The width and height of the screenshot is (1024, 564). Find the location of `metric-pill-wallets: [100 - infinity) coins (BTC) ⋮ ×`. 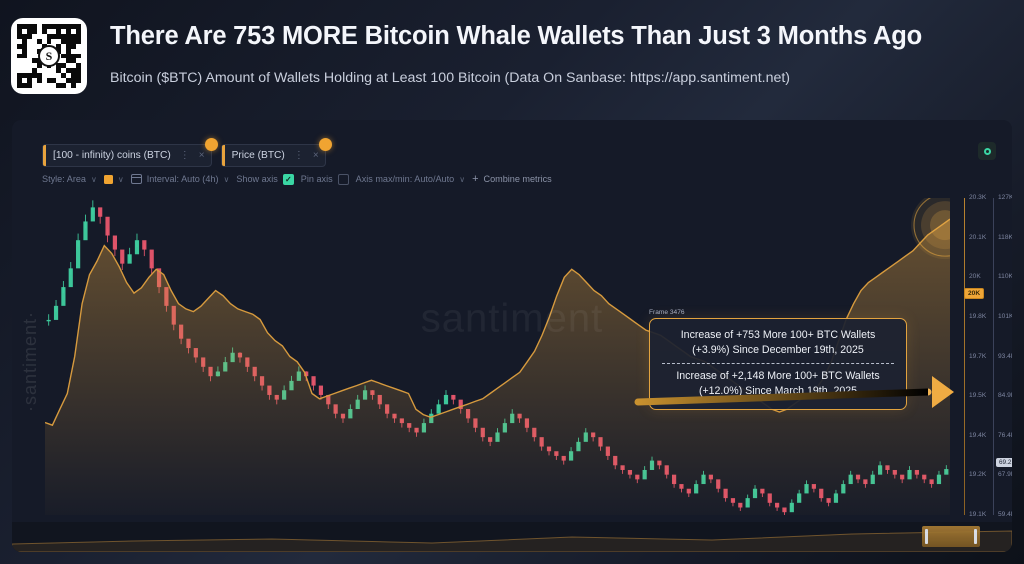

metric-pill-wallets: [100 - infinity) coins (BTC) ⋮ × is located at coordinates (130, 152).